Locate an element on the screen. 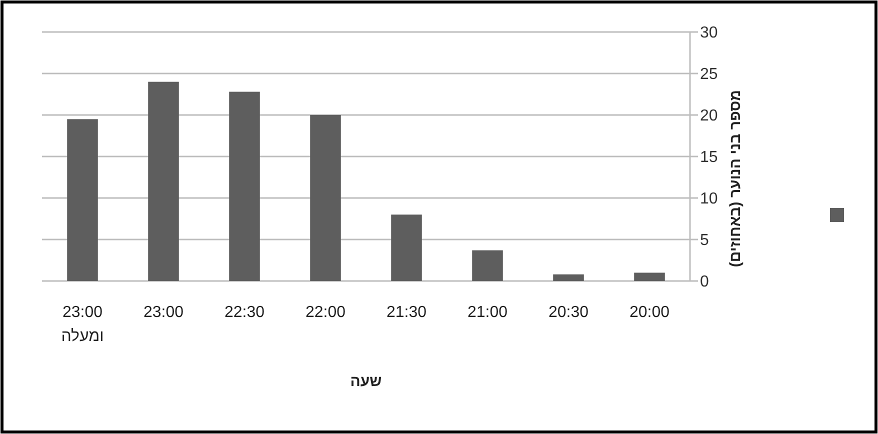  y-tick-label: 20 is located at coordinates (709, 116).